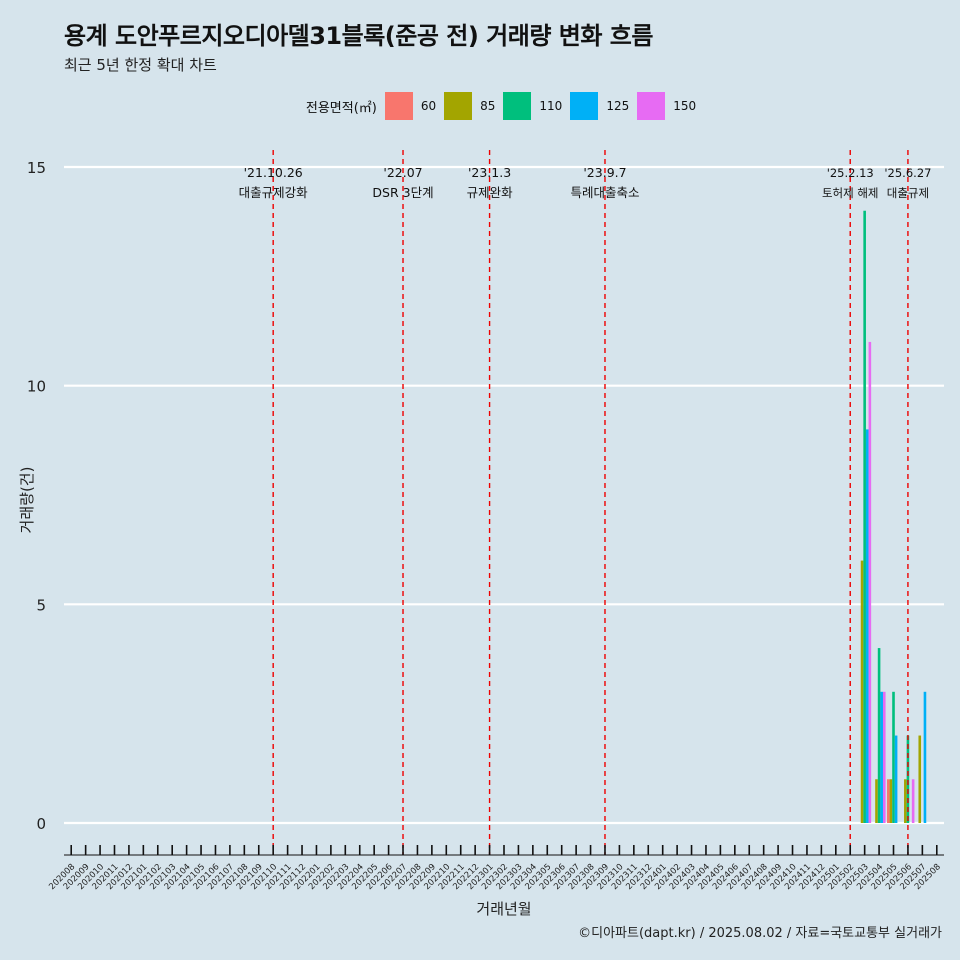 The image size is (960, 960). I want to click on event-date-202506: '25.6.27, so click(907, 173).